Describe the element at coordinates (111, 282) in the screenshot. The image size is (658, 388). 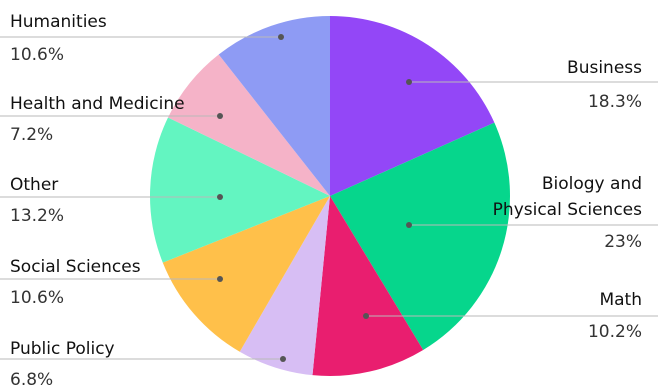
I see `slice-label-social-sciences: Social Sciences 10.6%` at that location.